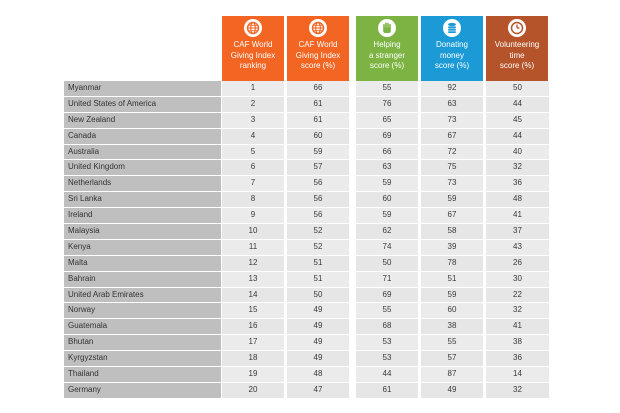  I want to click on ranking-cell: 17, so click(253, 343).